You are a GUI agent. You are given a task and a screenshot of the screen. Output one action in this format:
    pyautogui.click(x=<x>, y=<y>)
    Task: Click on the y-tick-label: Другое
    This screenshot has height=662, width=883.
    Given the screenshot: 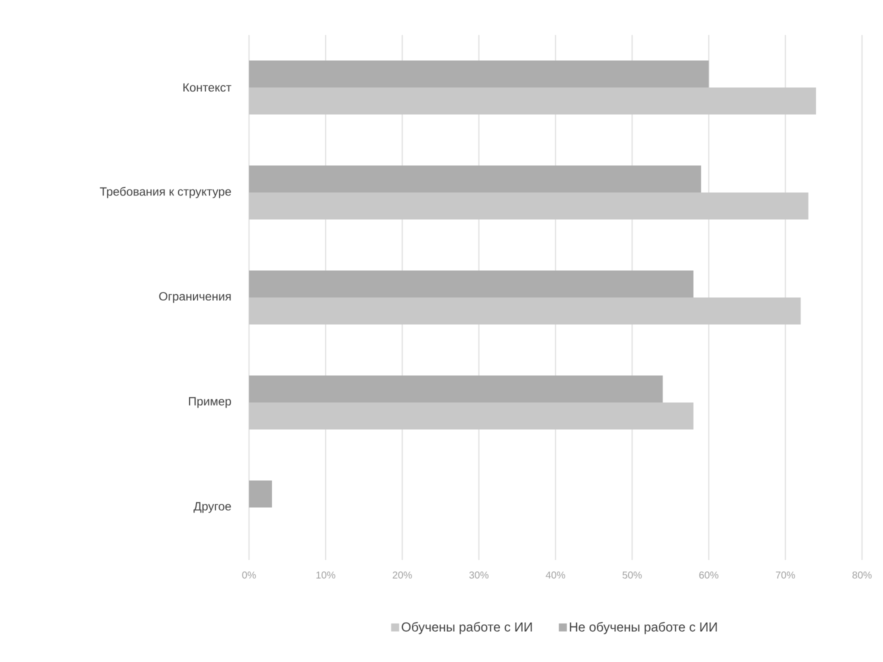 What is the action you would take?
    pyautogui.click(x=212, y=507)
    